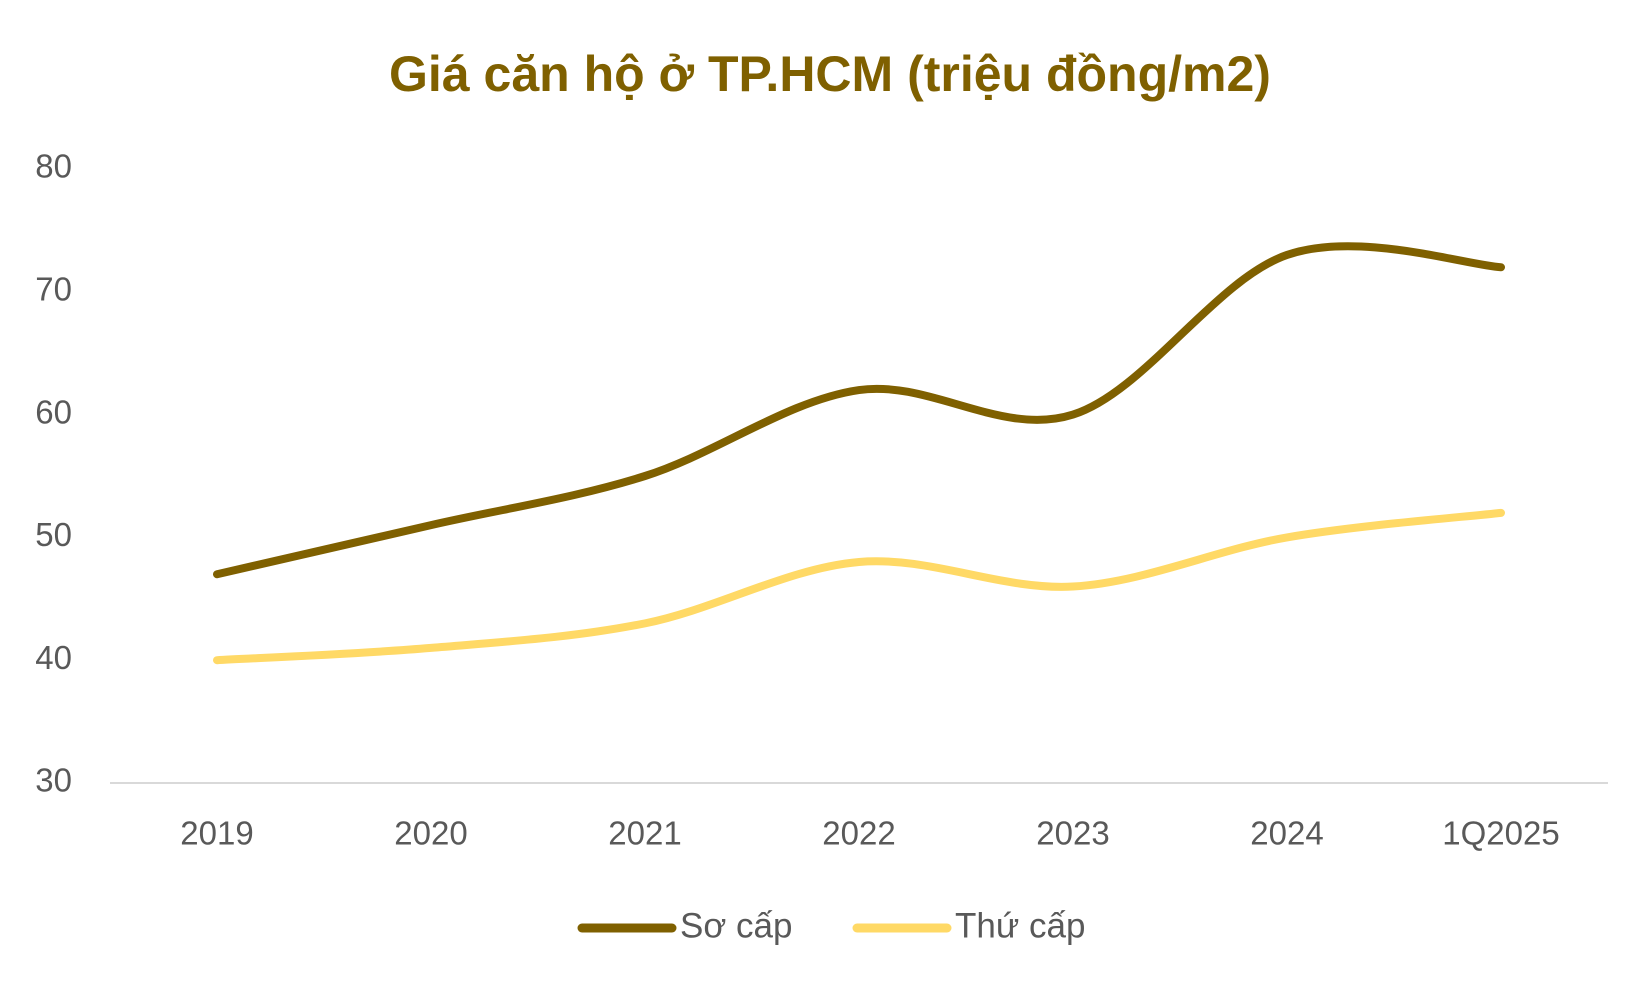 This screenshot has height=990, width=1650. What do you see at coordinates (1286, 833) in the screenshot?
I see `x-tick-label: 2024` at bounding box center [1286, 833].